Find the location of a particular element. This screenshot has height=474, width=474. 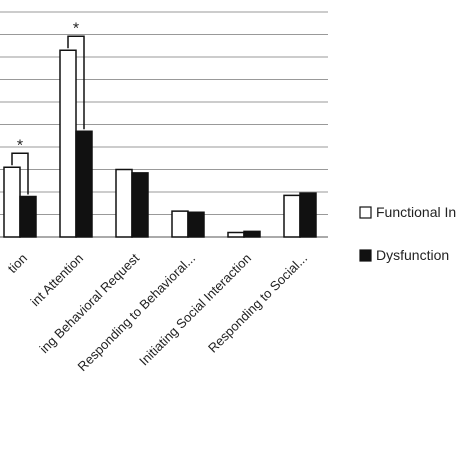

x-tick-label: int Attention is located at coordinates (56, 280).